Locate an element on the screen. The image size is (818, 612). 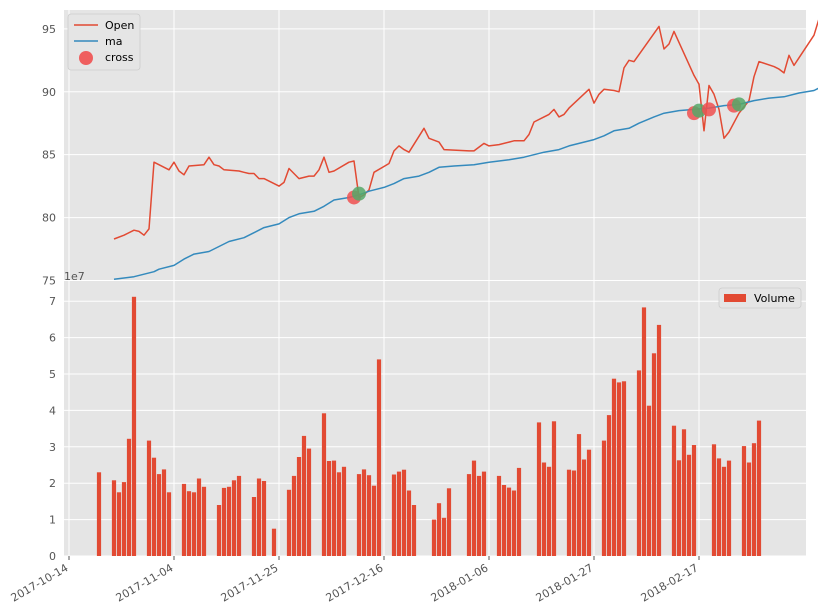
volume-scale-label: 1e7 is located at coordinates (74, 276).